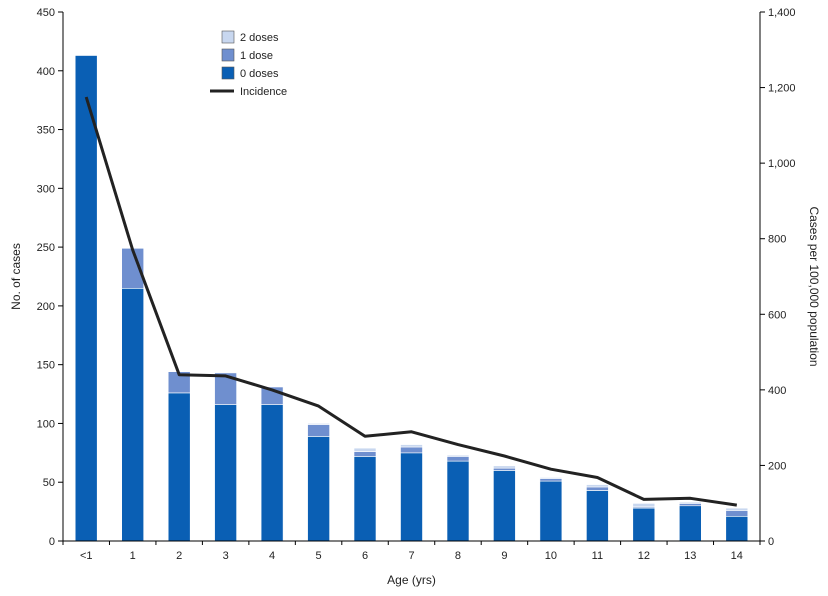  What do you see at coordinates (46, 307) in the screenshot?
I see `left-y-tick-label: 200` at bounding box center [46, 307].